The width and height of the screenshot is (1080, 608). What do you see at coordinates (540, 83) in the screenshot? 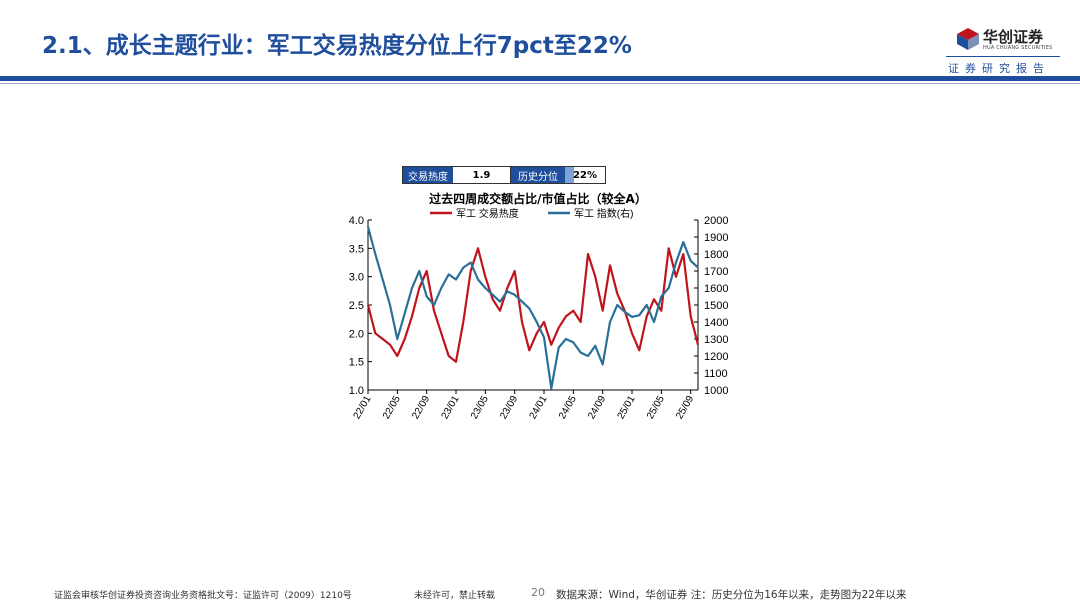
I see `header-rule-thin` at bounding box center [540, 83].